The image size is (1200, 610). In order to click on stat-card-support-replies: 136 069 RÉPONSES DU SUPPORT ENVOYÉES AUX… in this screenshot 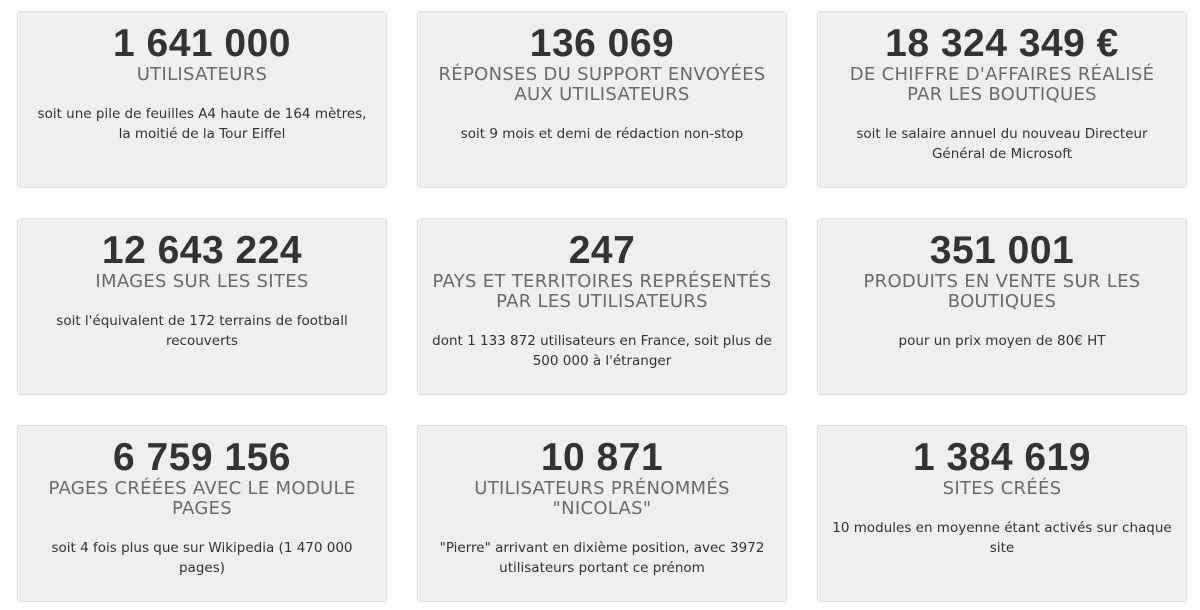, I will do `click(602, 99)`.